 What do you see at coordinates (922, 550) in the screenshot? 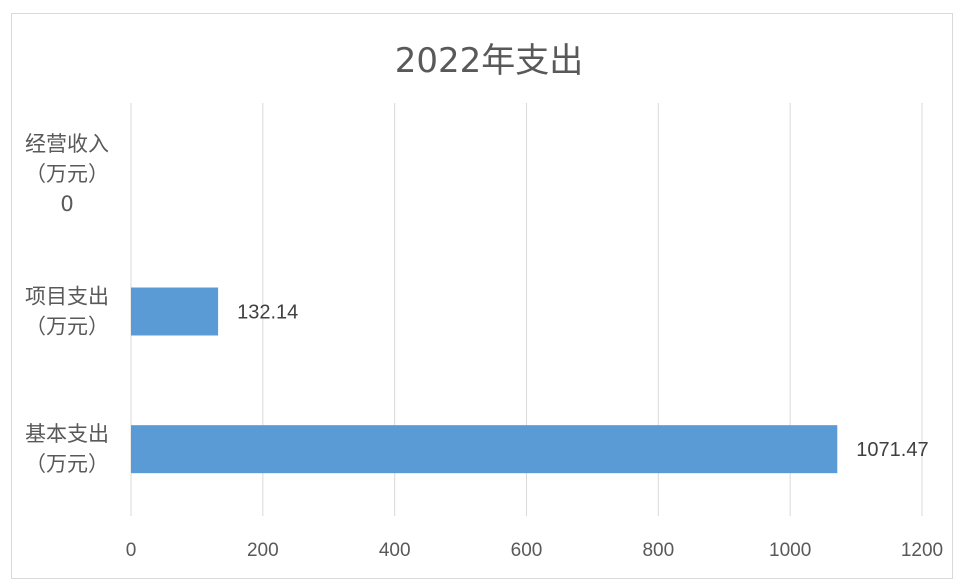
I see `x-tick-label: 1200` at bounding box center [922, 550].